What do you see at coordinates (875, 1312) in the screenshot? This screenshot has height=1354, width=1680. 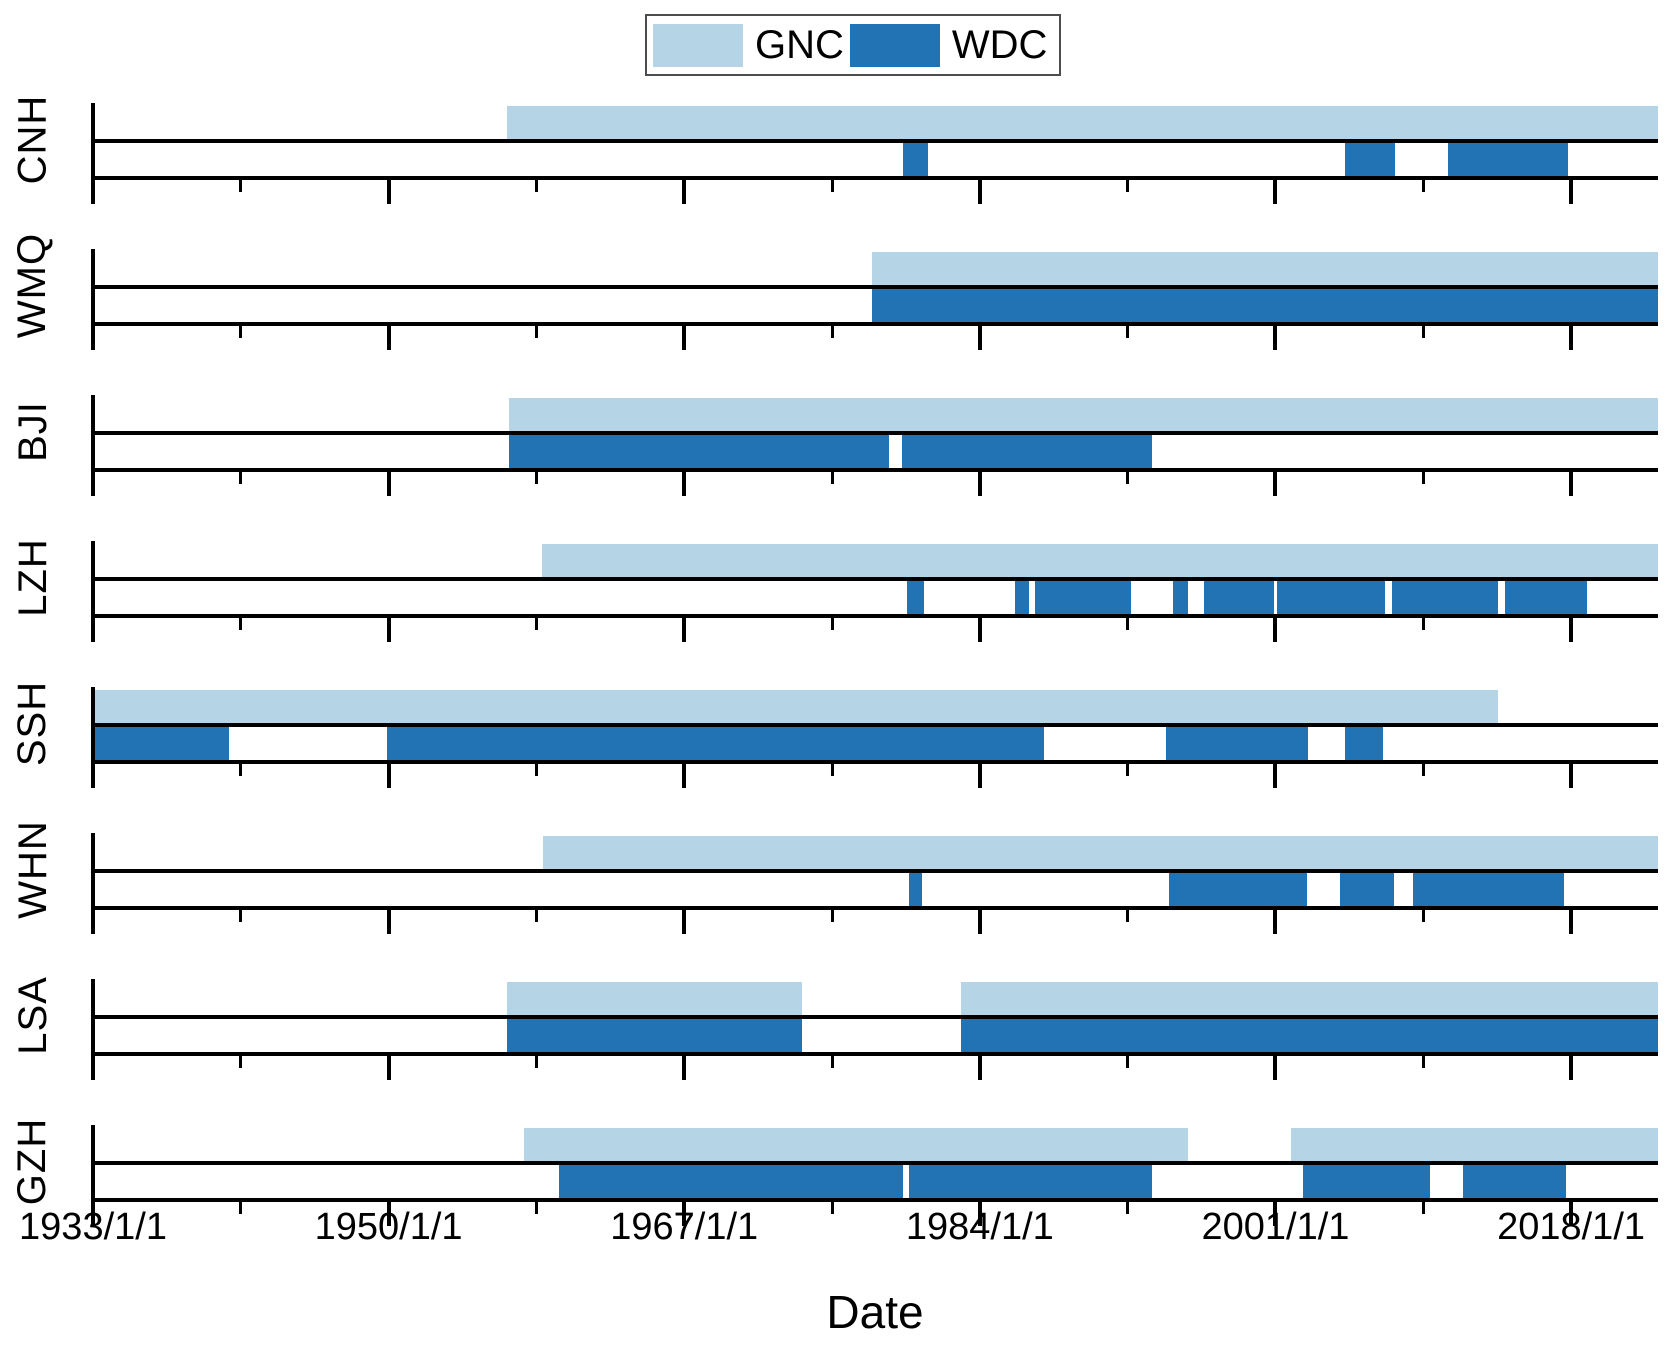 I see `x-axis-title: Date` at bounding box center [875, 1312].